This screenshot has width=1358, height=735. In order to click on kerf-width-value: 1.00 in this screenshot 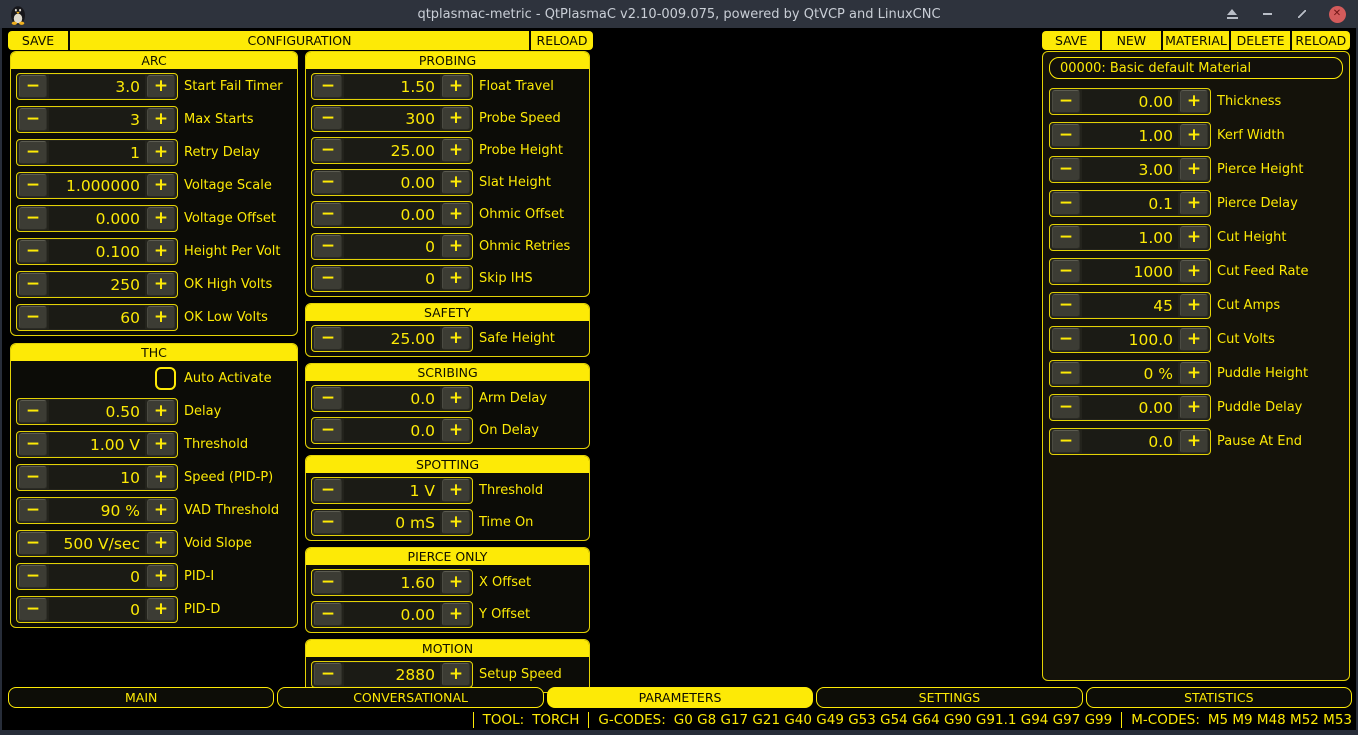, I will do `click(1130, 135)`.